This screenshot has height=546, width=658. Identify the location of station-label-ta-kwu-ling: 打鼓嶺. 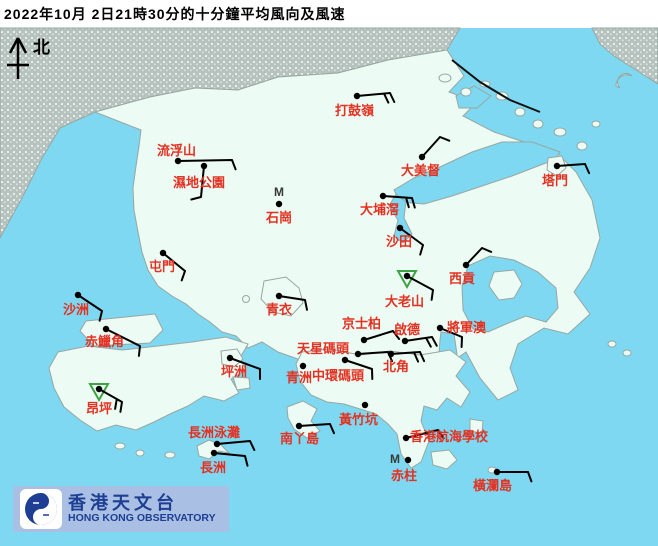
(354, 110).